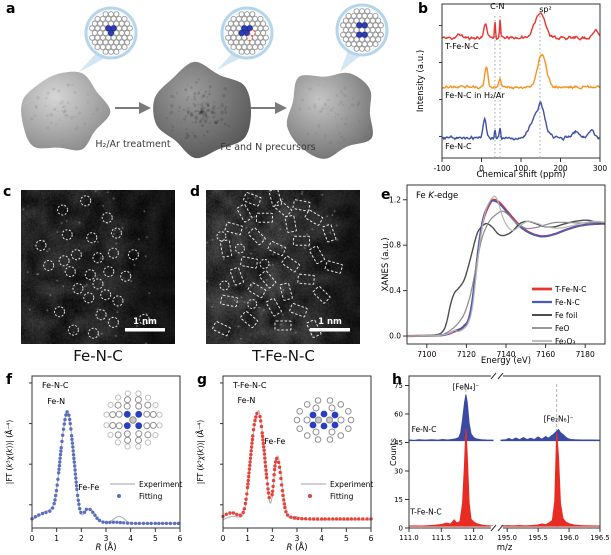 This screenshot has height=555, width=611. I want to click on mass-spectrum-Fe-N-C, so click(451, 418).